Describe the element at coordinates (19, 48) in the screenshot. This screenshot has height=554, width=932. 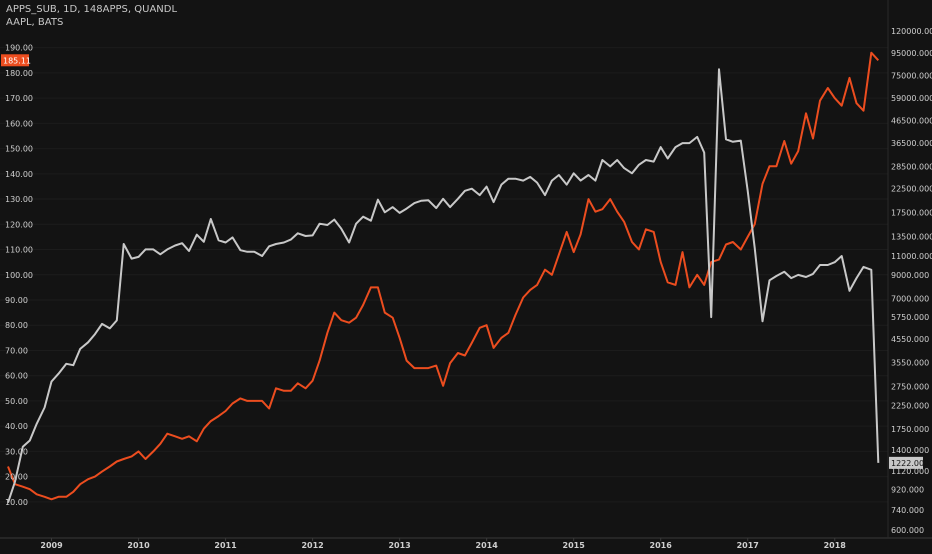
I see `left-axis-tick-label: 190.00` at that location.